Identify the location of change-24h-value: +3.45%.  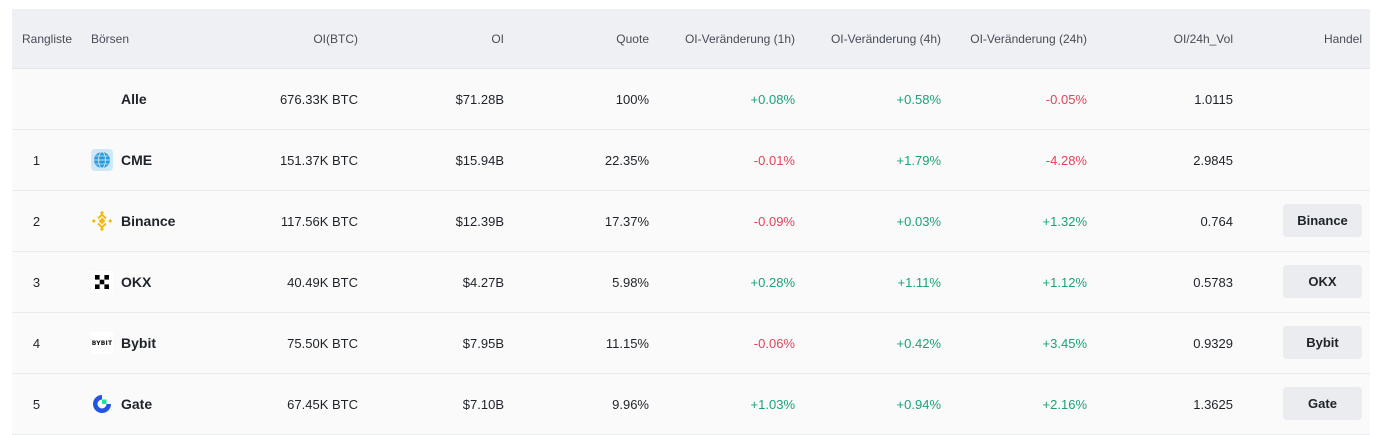
(1064, 343).